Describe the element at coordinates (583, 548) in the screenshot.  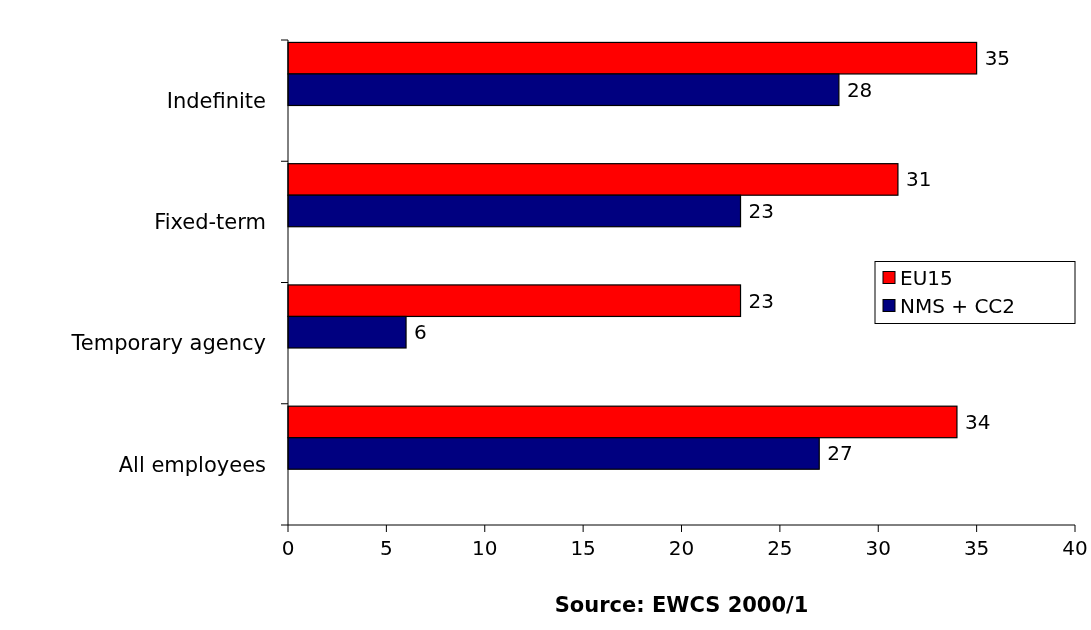
I see `x-tick-label: 15` at that location.